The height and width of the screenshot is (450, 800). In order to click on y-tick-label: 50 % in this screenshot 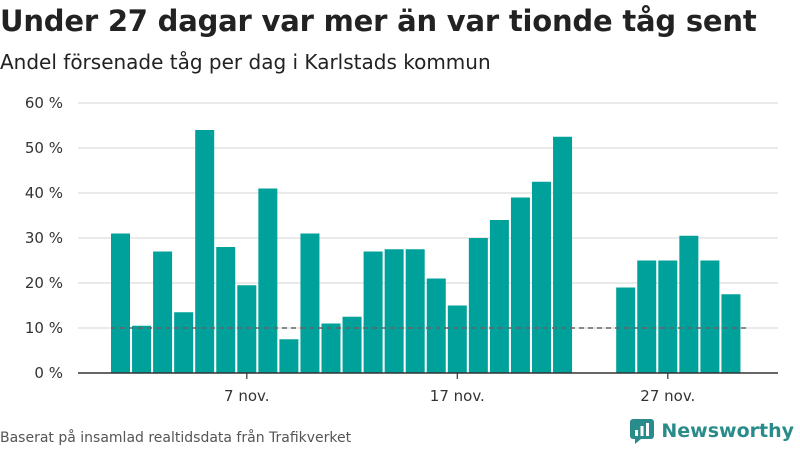, I will do `click(44, 148)`.